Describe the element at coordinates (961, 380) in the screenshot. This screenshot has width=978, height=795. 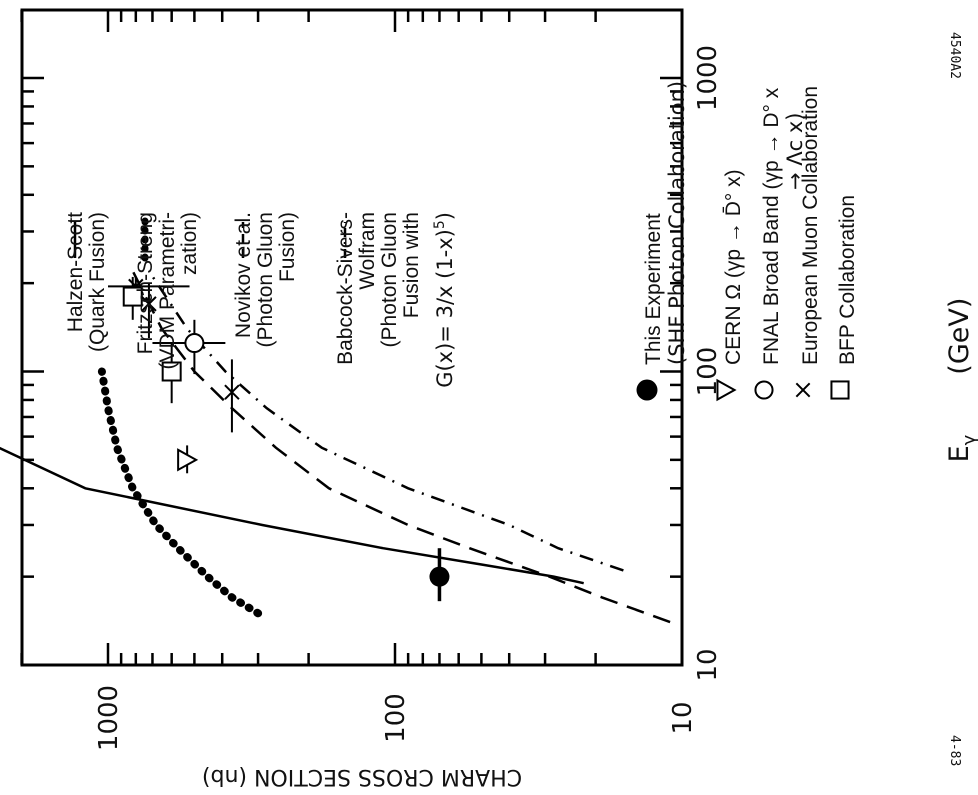
I see `x-axis-title: Eγ(GeV)` at that location.